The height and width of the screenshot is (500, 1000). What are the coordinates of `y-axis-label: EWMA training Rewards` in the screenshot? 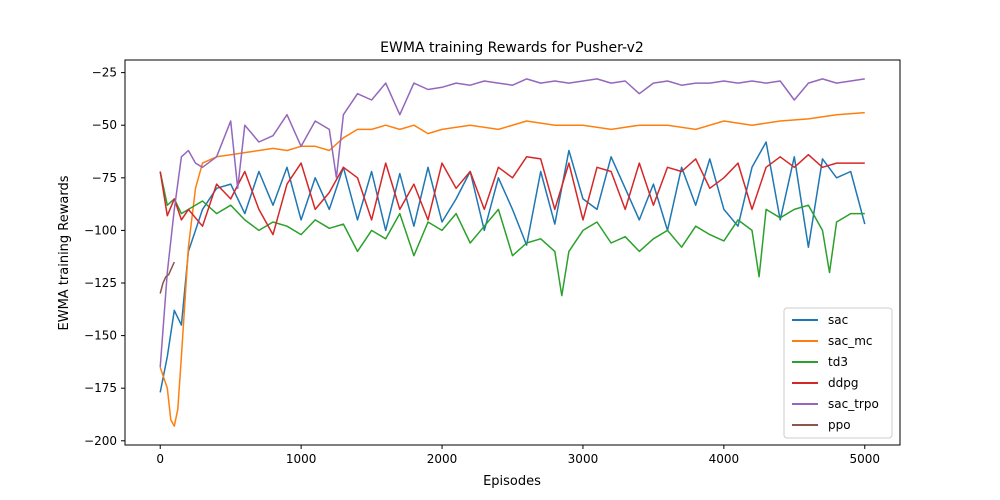 It's located at (64, 252).